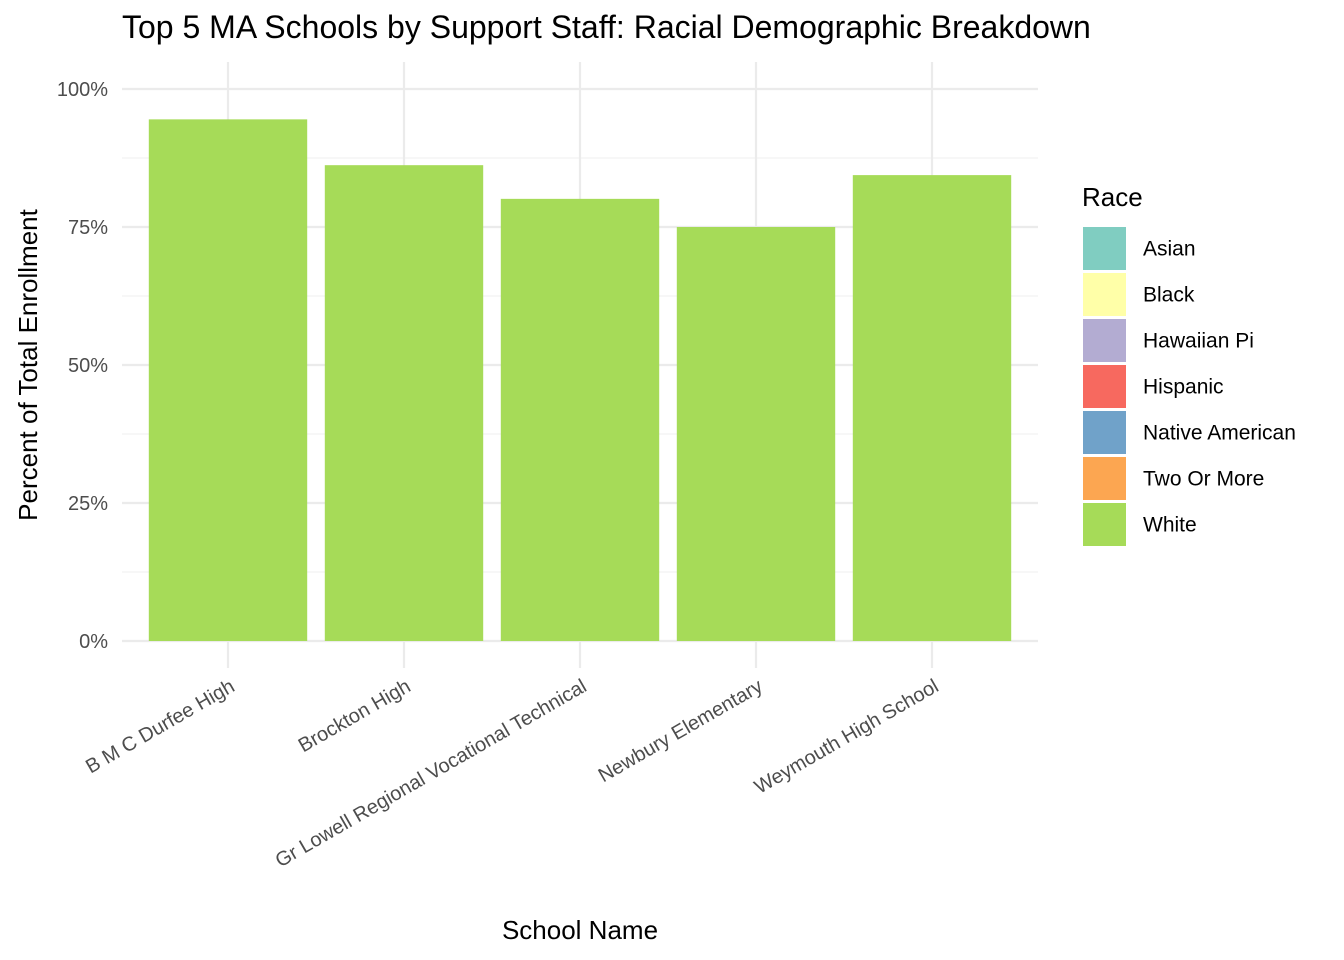 The height and width of the screenshot is (960, 1344). I want to click on x-tick-label: Newbury Elementary, so click(681, 731).